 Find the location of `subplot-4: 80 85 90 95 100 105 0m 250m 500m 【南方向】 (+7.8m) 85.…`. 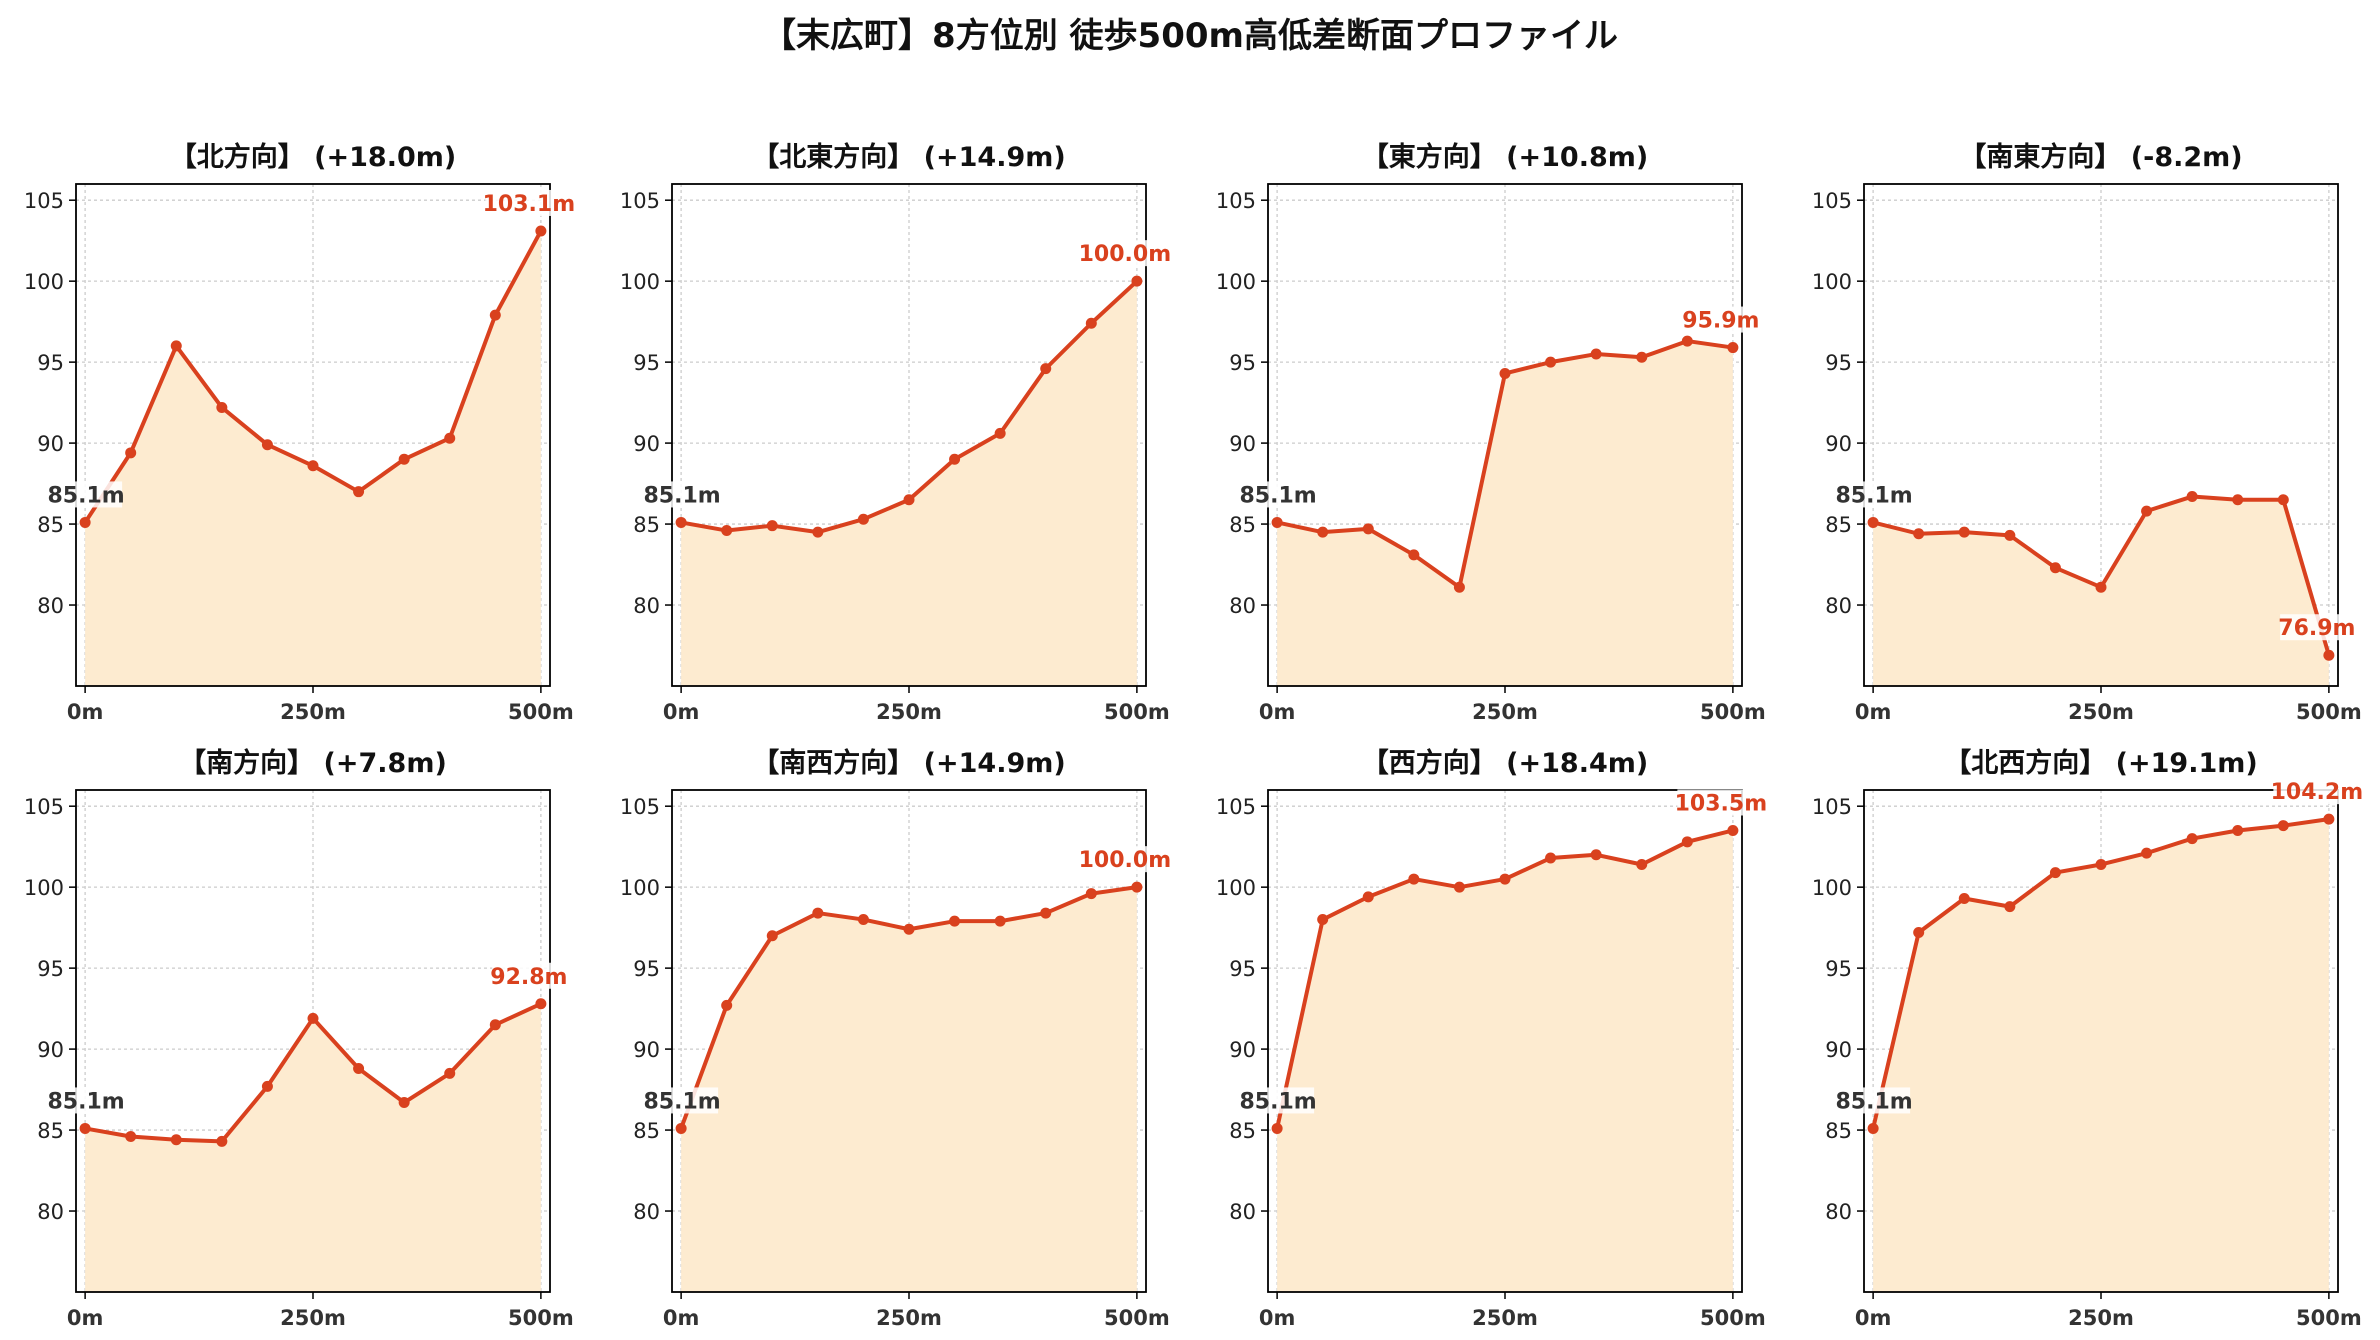

subplot-4: 80 85 90 95 100 105 0m 250m 500m 【南方向】 (+7.8m) 85.… is located at coordinates (299, 1038).